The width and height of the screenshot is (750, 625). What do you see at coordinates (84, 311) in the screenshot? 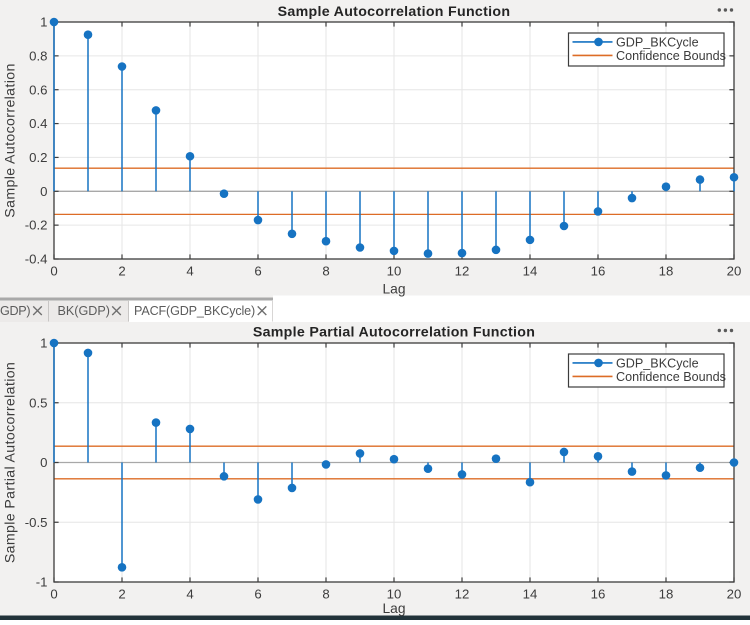
I see `svg-text: BK(GDP)` at bounding box center [84, 311].